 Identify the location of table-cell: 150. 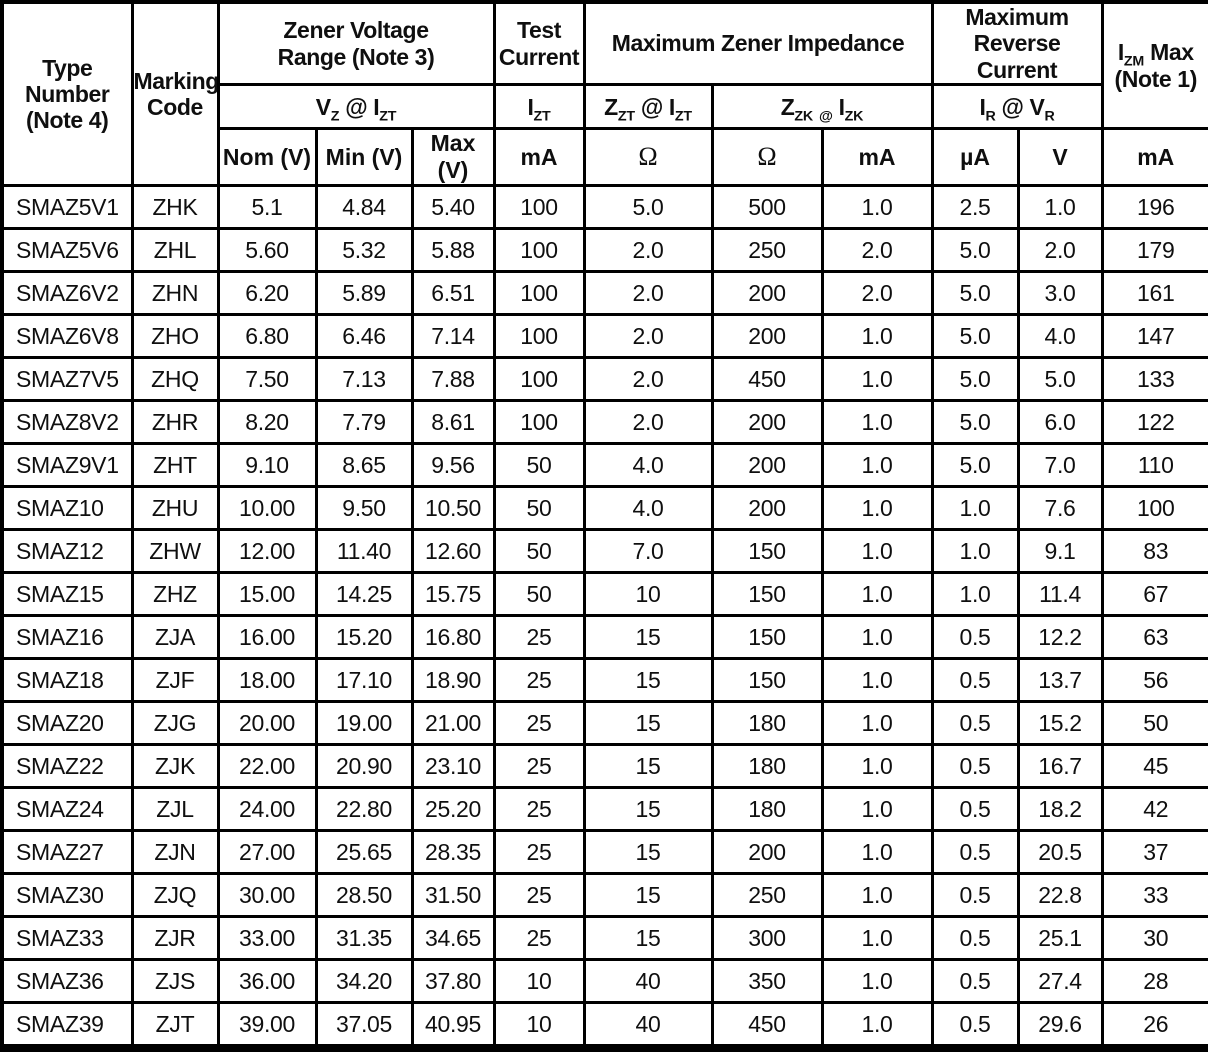
(767, 637).